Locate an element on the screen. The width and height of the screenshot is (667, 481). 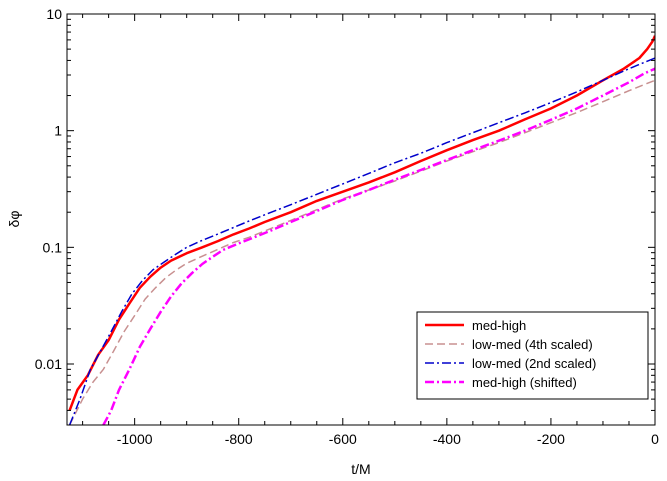
legend-label-2: low-med (4th scaled) is located at coordinates (532, 344).